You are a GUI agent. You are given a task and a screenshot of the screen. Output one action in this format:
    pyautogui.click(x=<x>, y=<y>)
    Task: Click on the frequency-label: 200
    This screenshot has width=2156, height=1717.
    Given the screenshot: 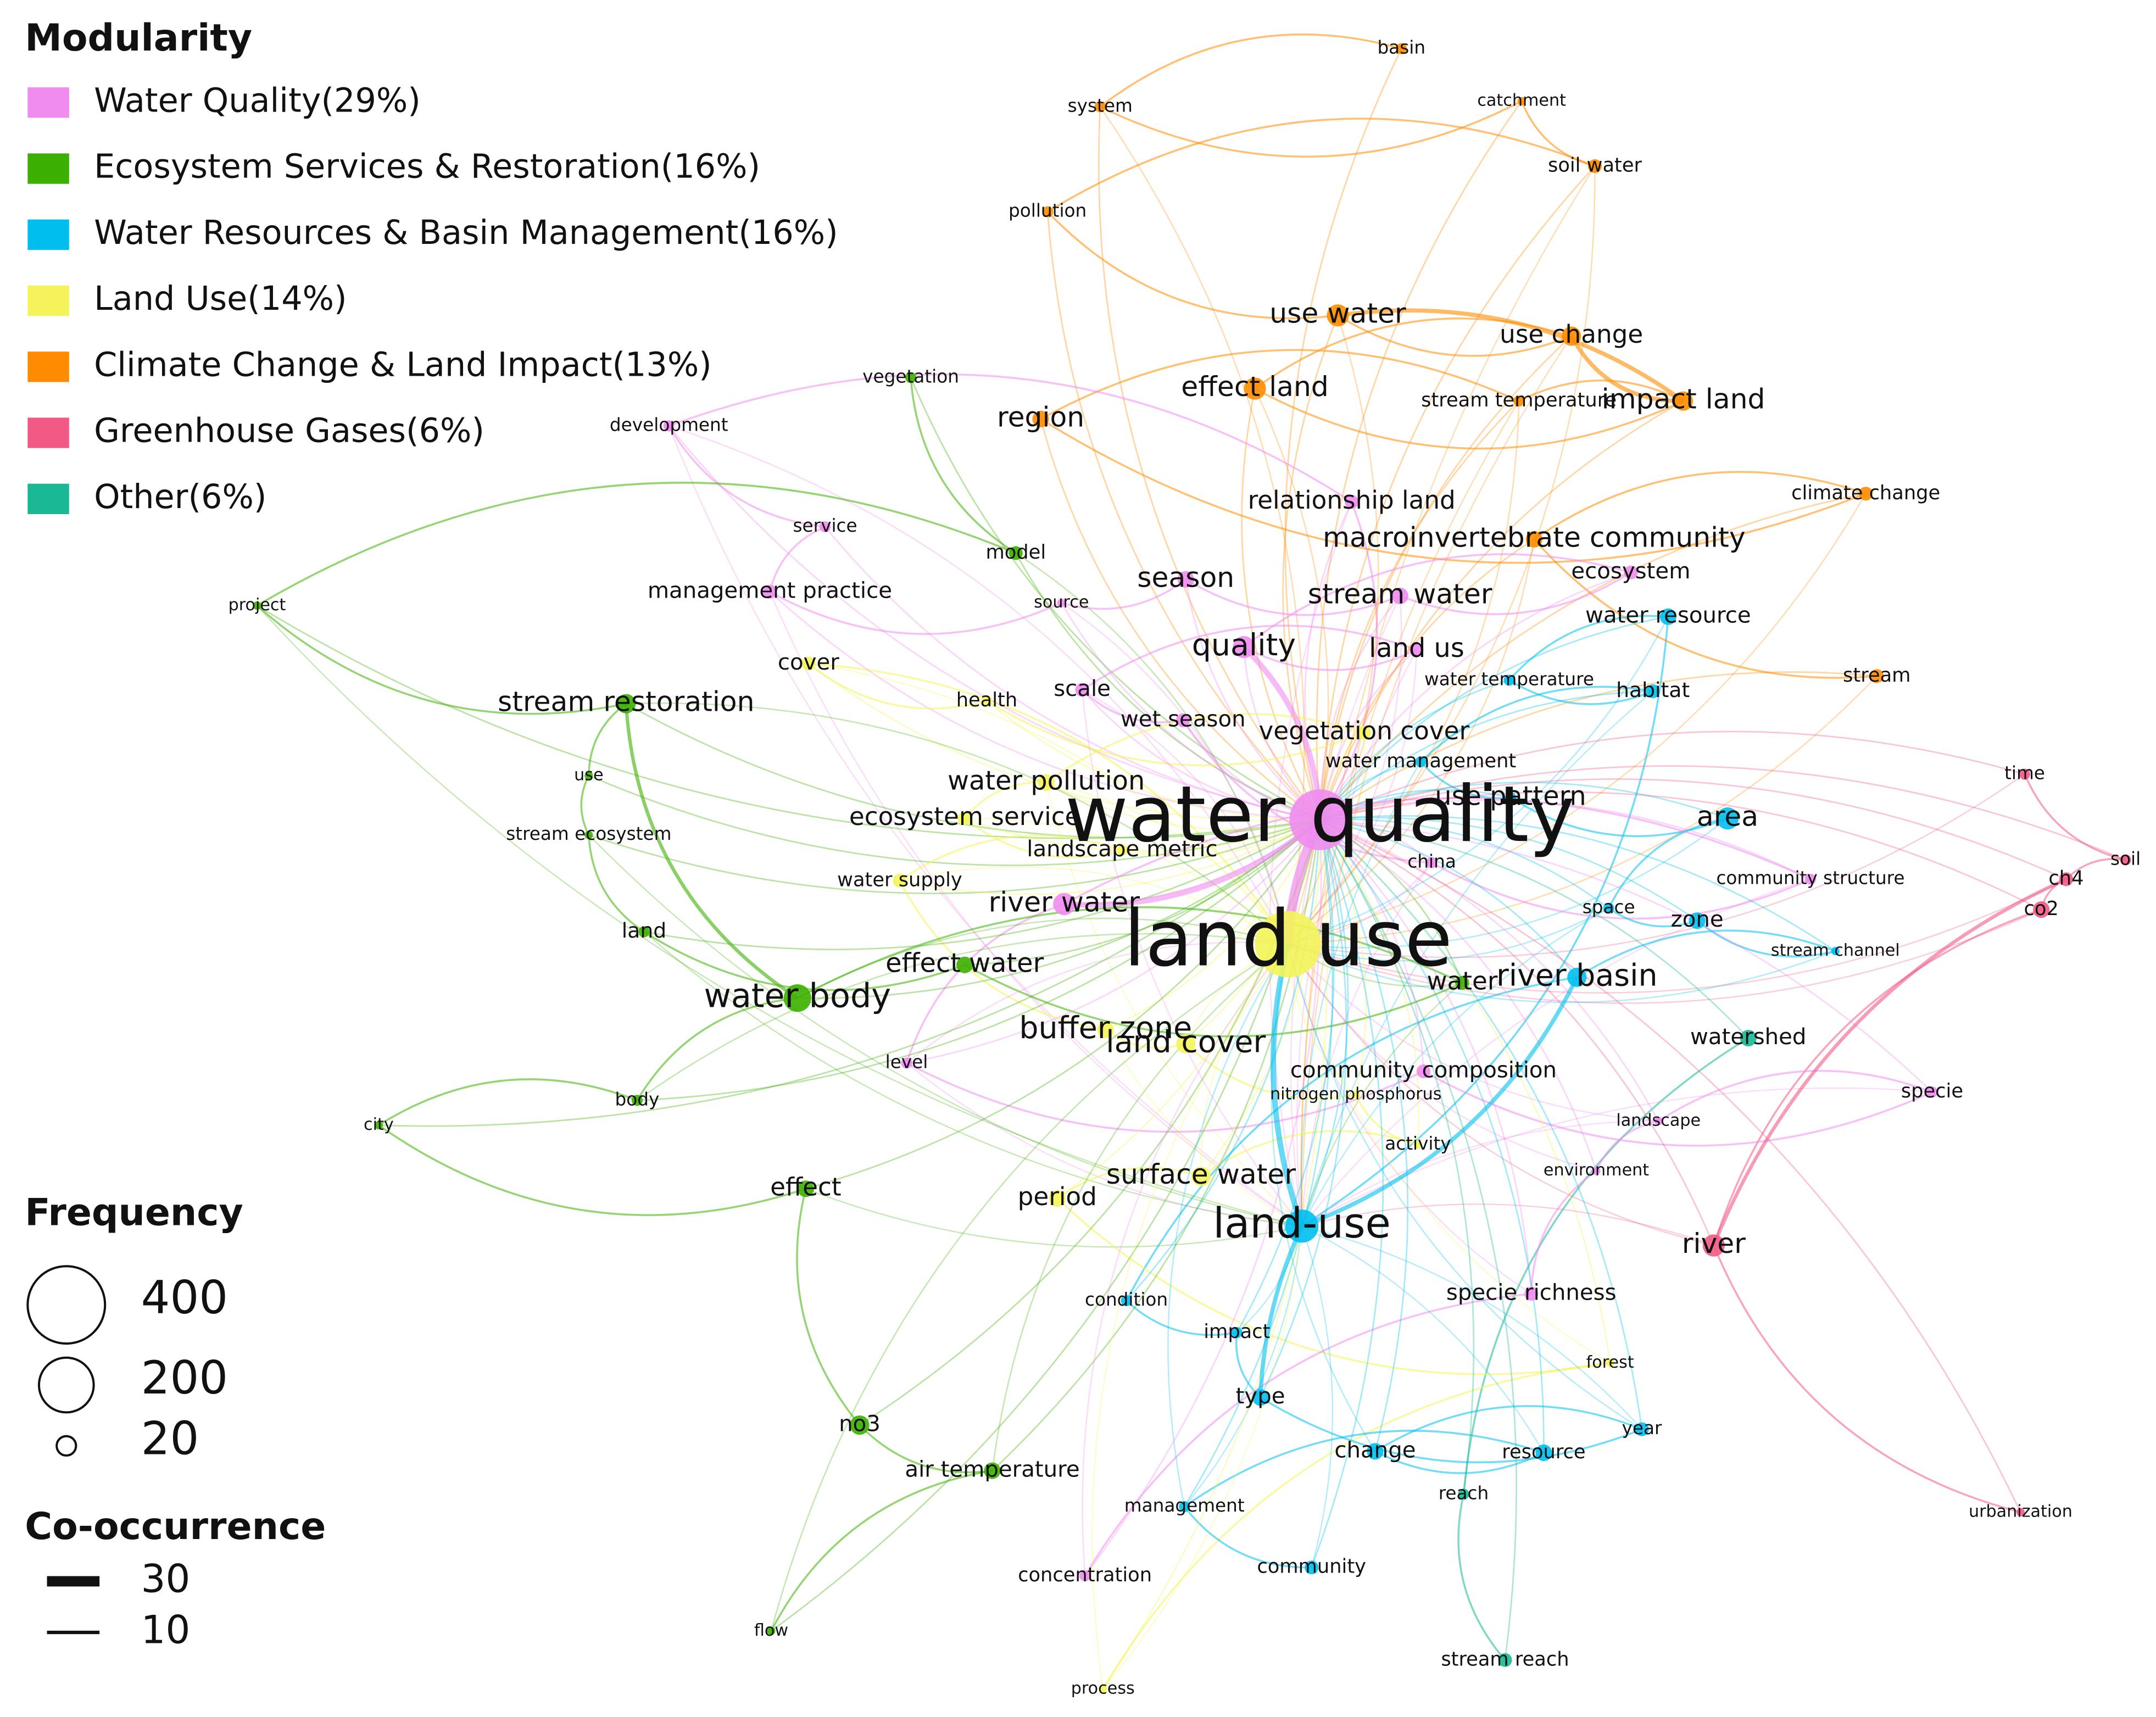 What is the action you would take?
    pyautogui.click(x=184, y=1378)
    